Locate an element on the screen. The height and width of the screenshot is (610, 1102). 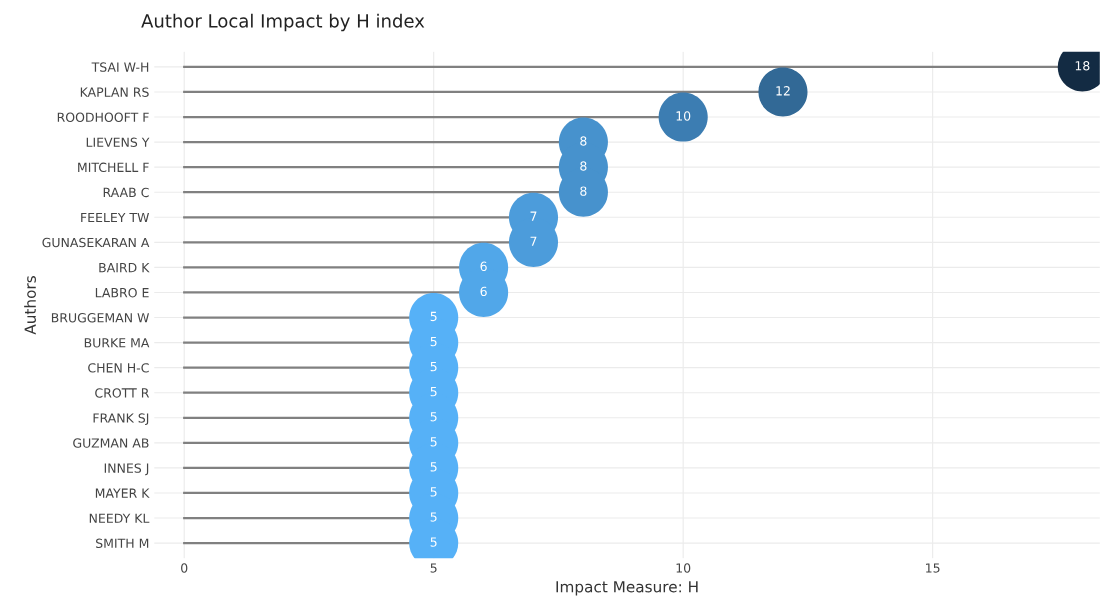
y-tick-label: BRUGGEMAN W is located at coordinates (100, 318).